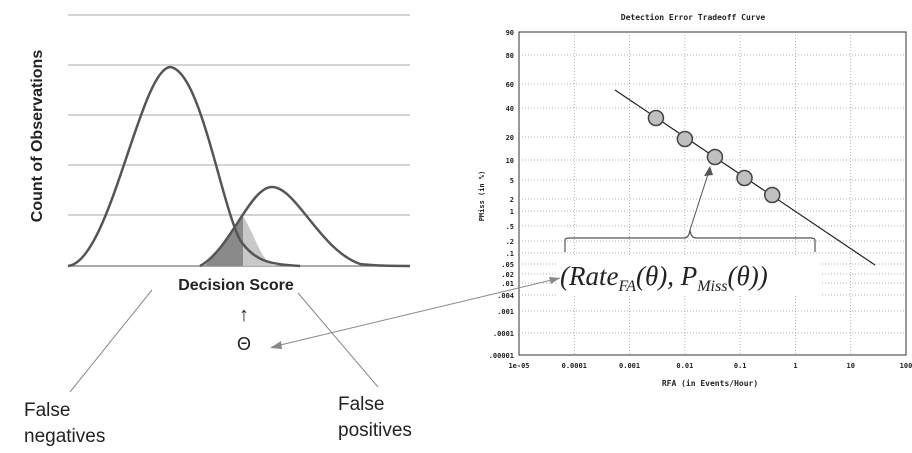 This screenshot has height=453, width=912. Describe the element at coordinates (512, 181) in the screenshot. I see `y-tick-label: 5` at that location.